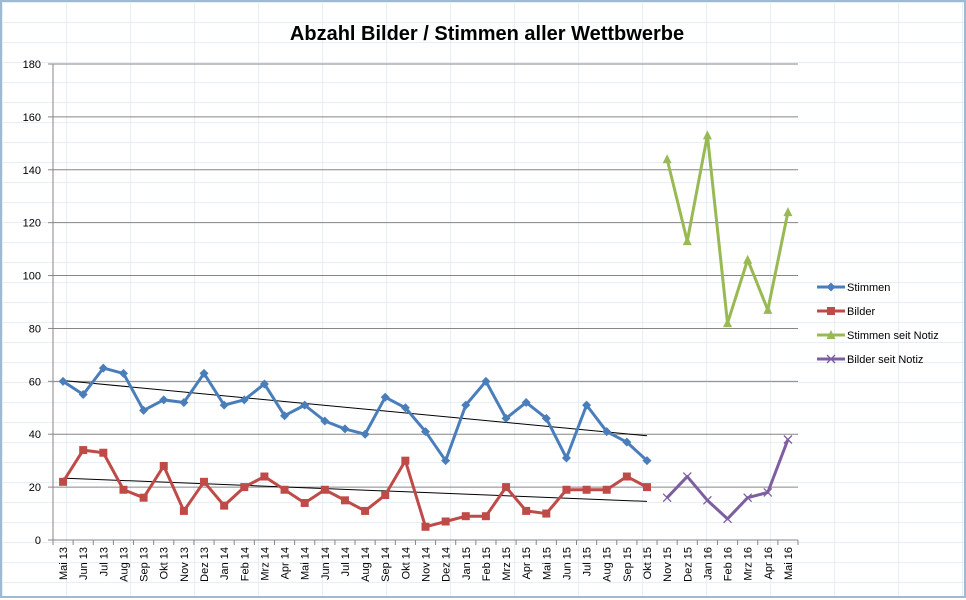 The height and width of the screenshot is (600, 966). I want to click on x-tick-label: Aug 15, so click(608, 564).